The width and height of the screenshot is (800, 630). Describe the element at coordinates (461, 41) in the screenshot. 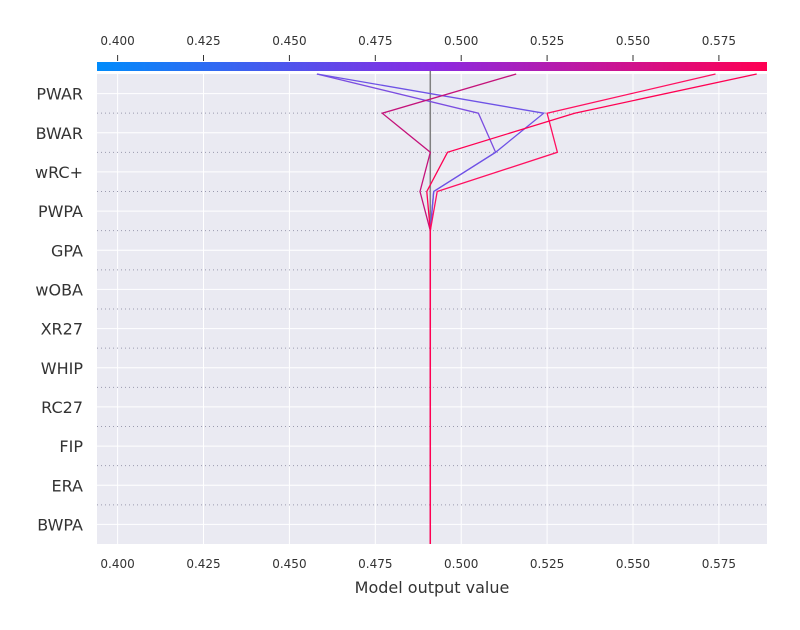

I see `x-tick-label-top-4: 0.500` at that location.